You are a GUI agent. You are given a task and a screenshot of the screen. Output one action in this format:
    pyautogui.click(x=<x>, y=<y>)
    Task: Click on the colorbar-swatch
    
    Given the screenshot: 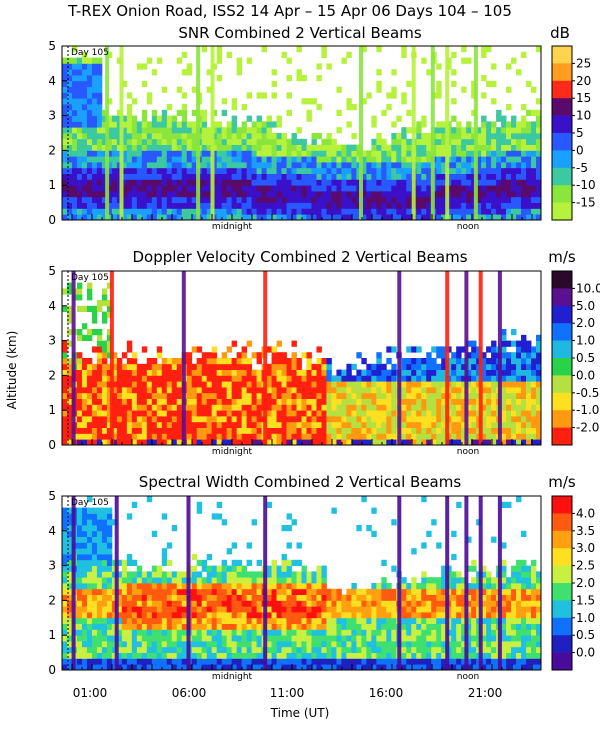 What is the action you would take?
    pyautogui.click(x=562, y=280)
    